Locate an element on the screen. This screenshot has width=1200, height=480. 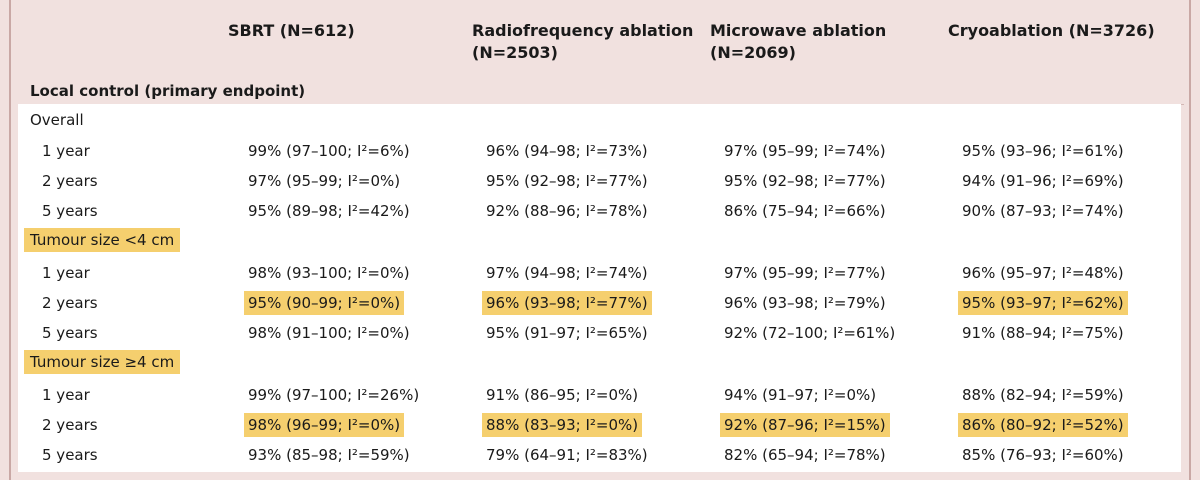
table-cell: 90% (87–93; I²=74%) is located at coordinates (1043, 211).